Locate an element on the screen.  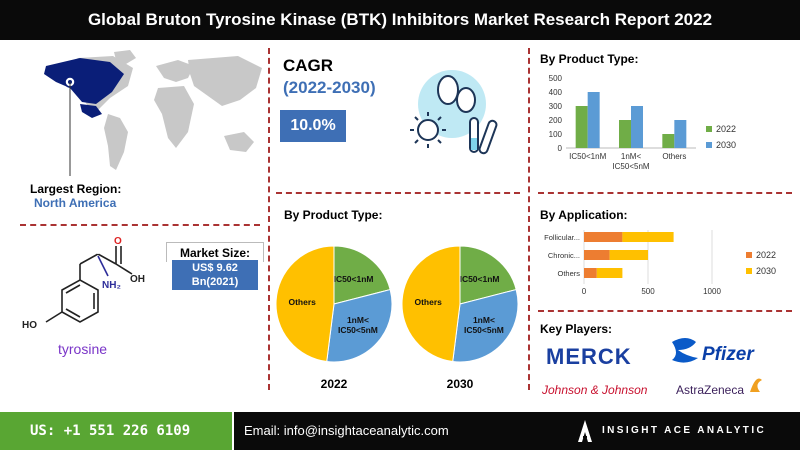
brand-logo-icon is located at coordinates (585, 431).